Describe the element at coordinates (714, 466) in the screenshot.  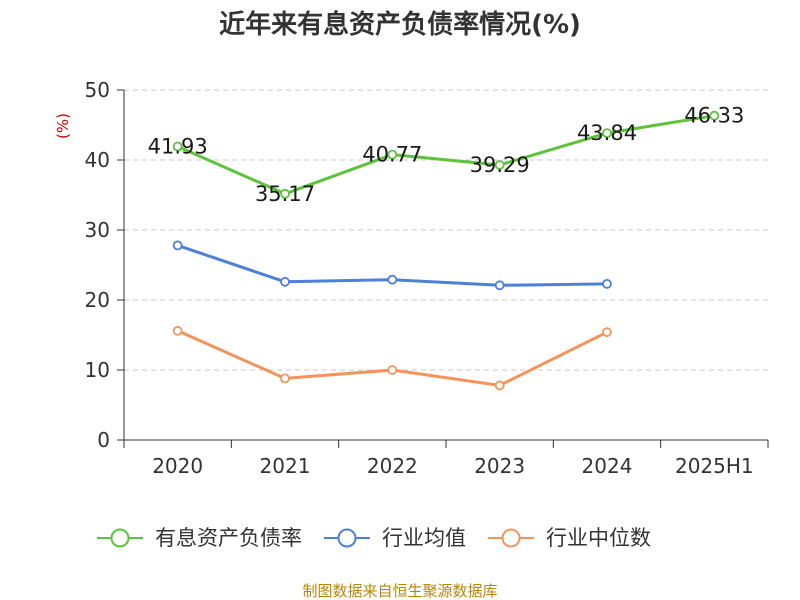
I see `x-tick-label: 2025H1` at that location.